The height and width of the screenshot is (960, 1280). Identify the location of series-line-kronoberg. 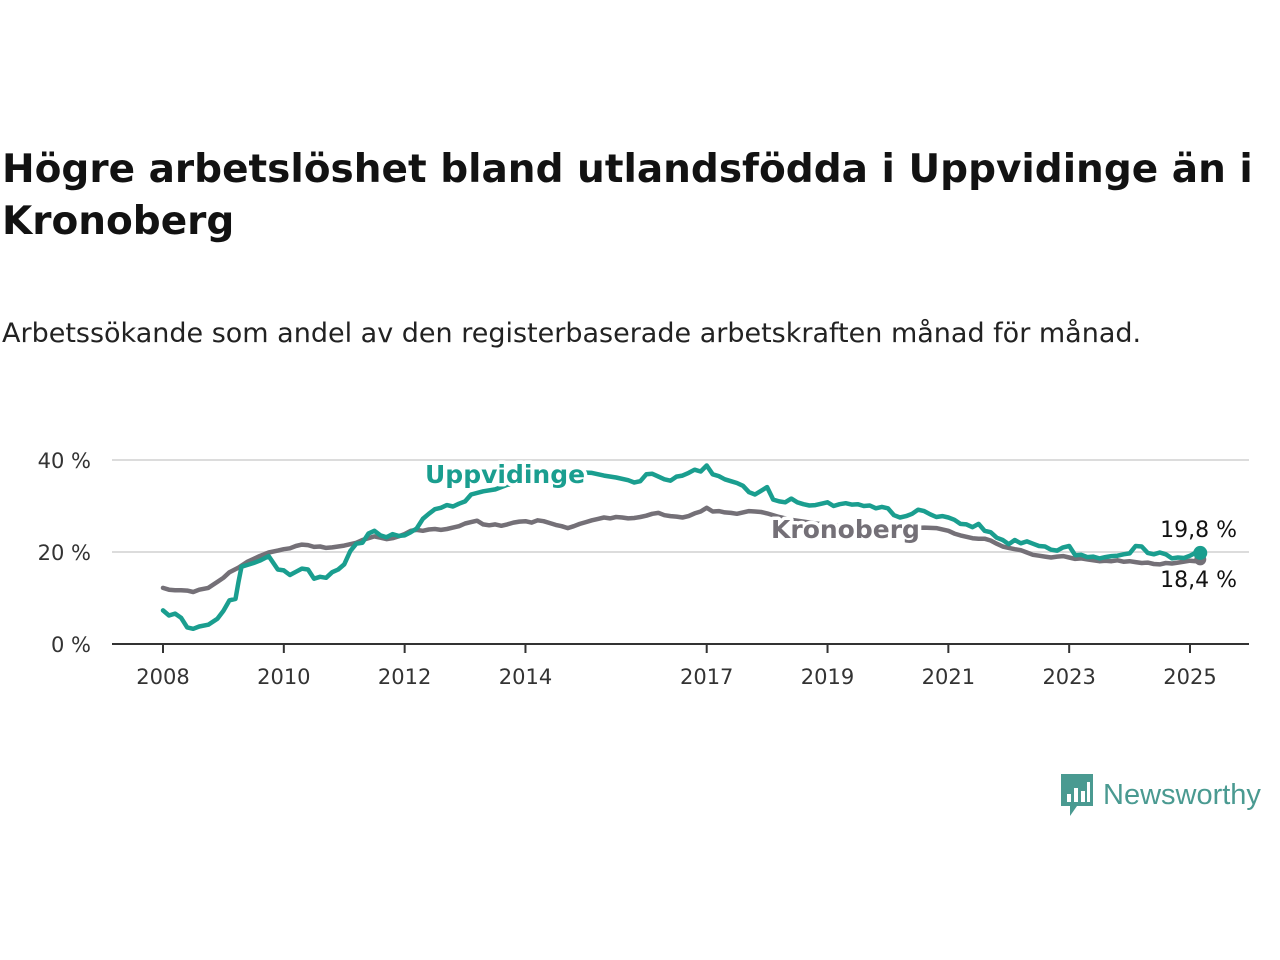
(681, 550).